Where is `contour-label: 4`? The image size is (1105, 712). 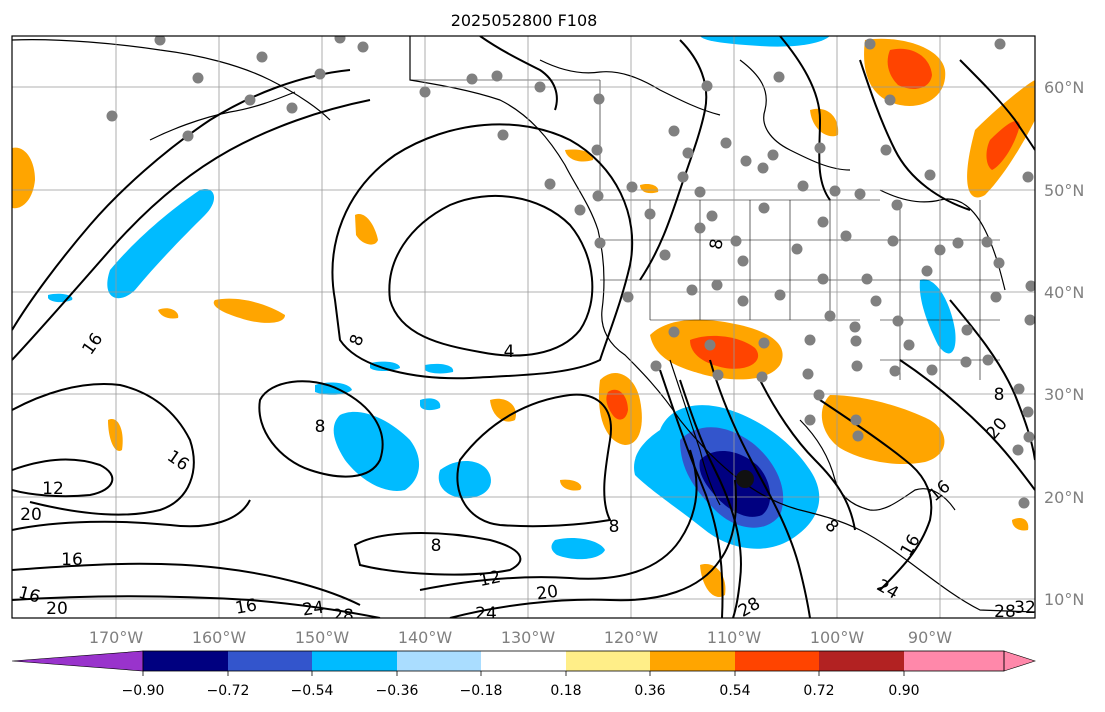 contour-label: 4 is located at coordinates (509, 352).